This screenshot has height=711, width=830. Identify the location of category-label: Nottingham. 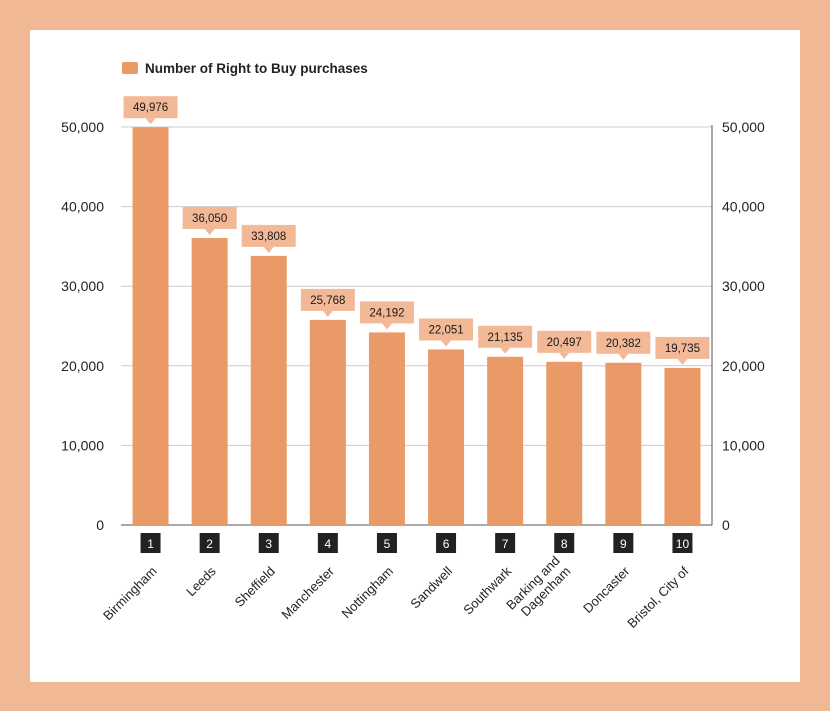
(367, 593).